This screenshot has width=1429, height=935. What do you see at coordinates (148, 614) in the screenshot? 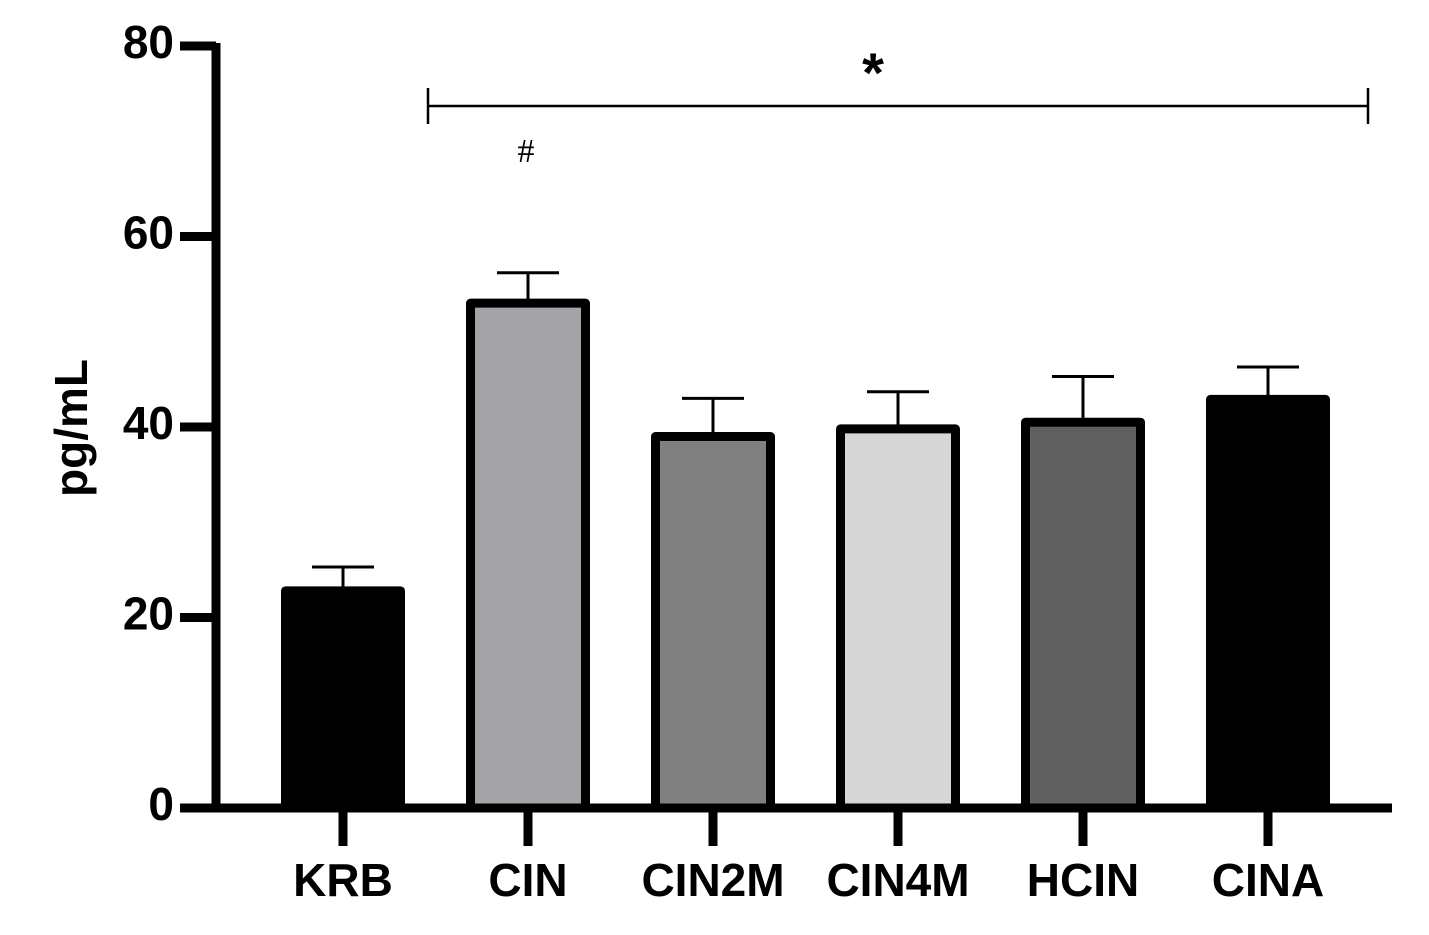
I see `y-tick-label: 20` at bounding box center [148, 614].